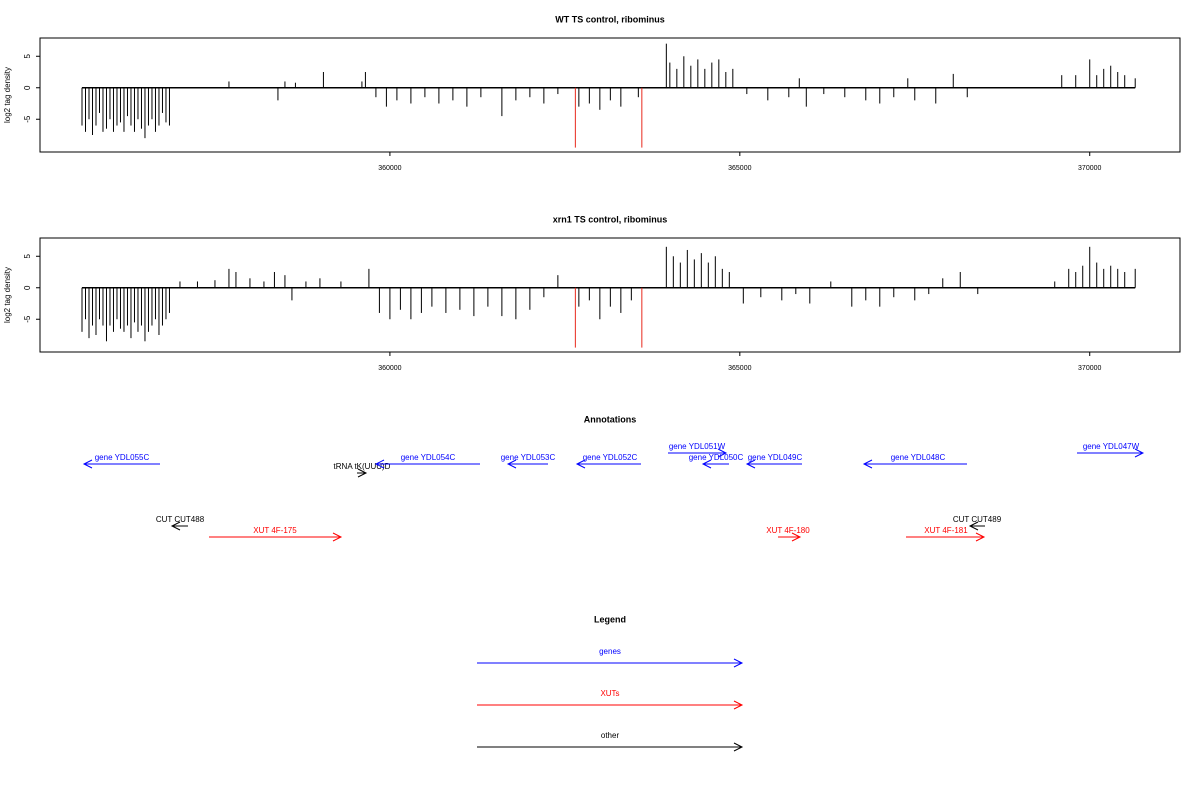  What do you see at coordinates (918, 457) in the screenshot?
I see `annotation-label: gene YDL048C` at bounding box center [918, 457].